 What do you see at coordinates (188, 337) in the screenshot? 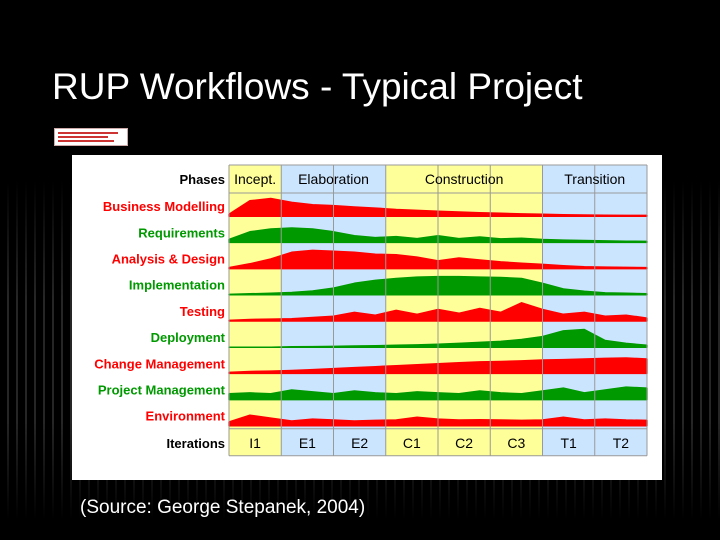
I see `workflow-label: Deployment` at bounding box center [188, 337].